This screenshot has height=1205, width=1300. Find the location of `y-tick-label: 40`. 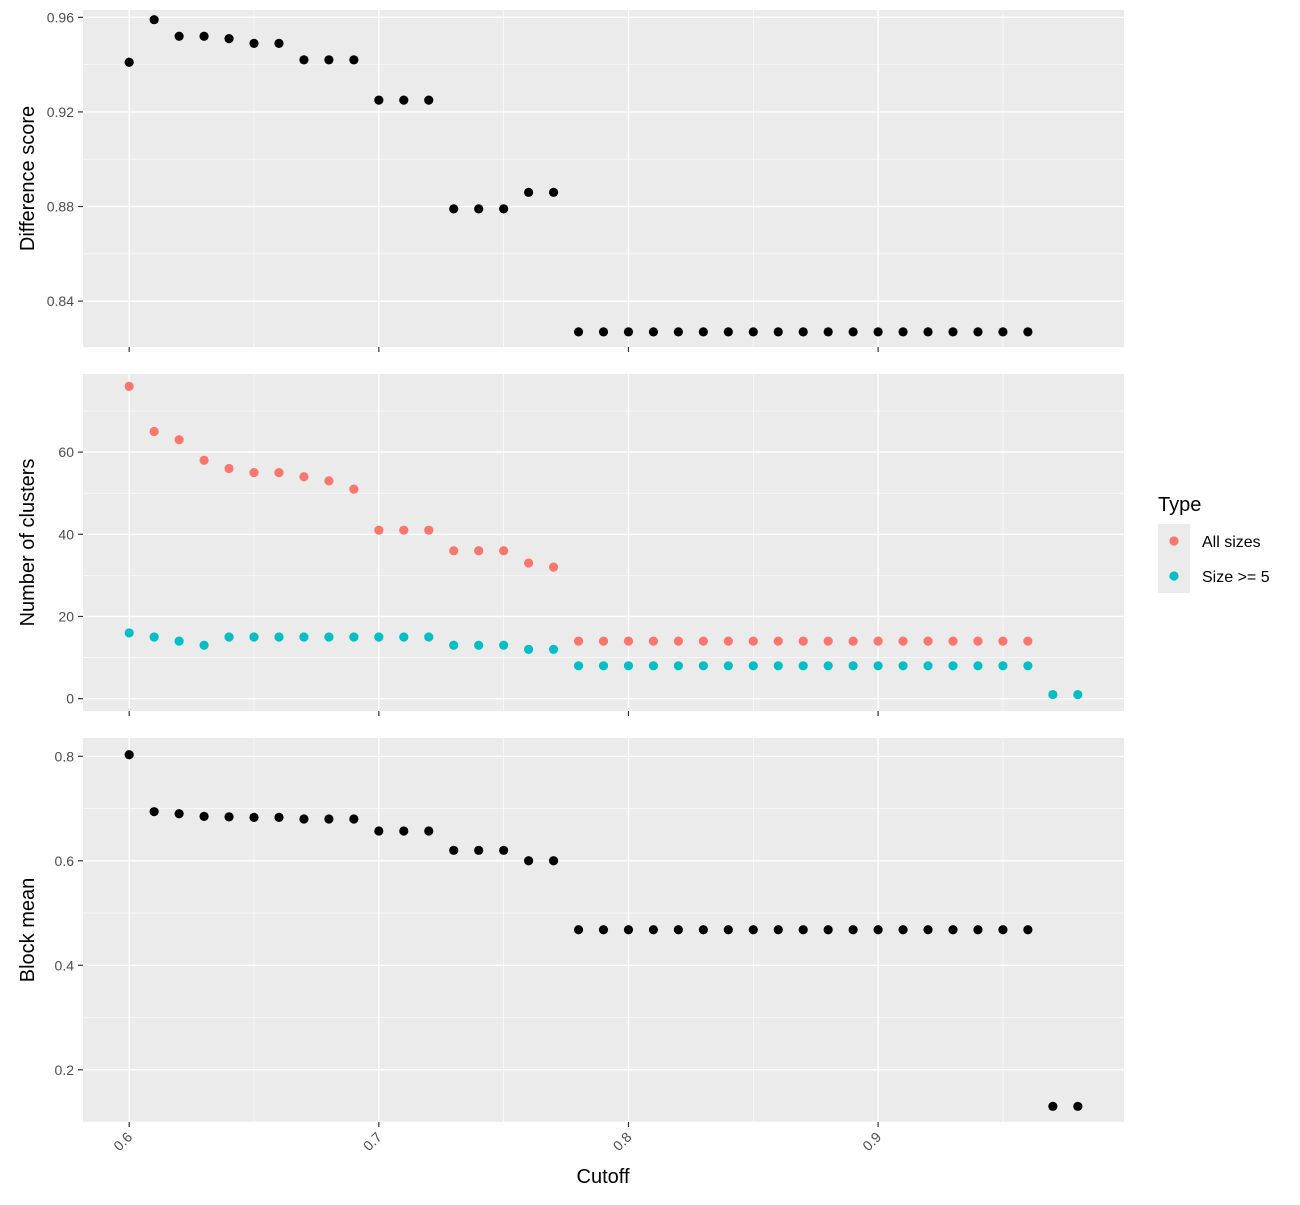

y-tick-label: 40 is located at coordinates (66, 534).